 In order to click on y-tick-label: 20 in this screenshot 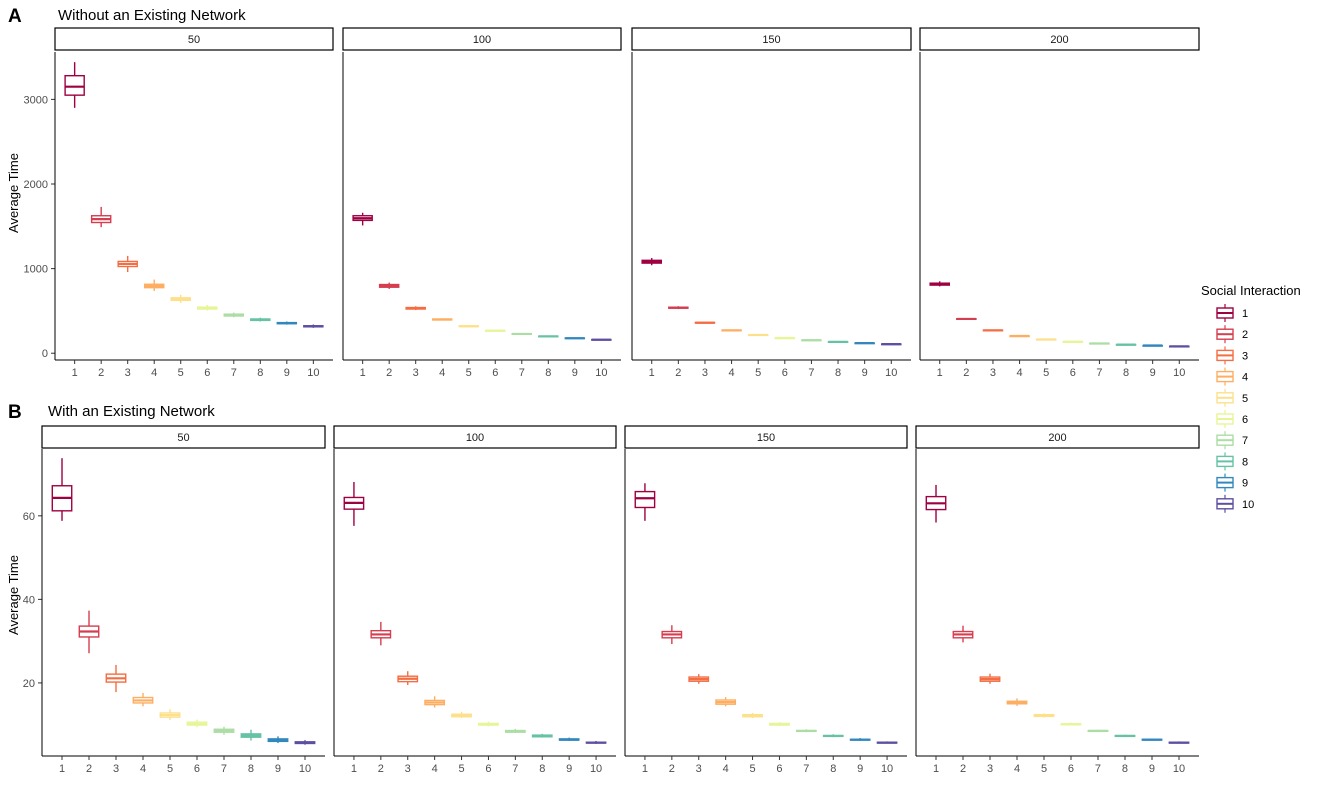, I will do `click(29, 684)`.